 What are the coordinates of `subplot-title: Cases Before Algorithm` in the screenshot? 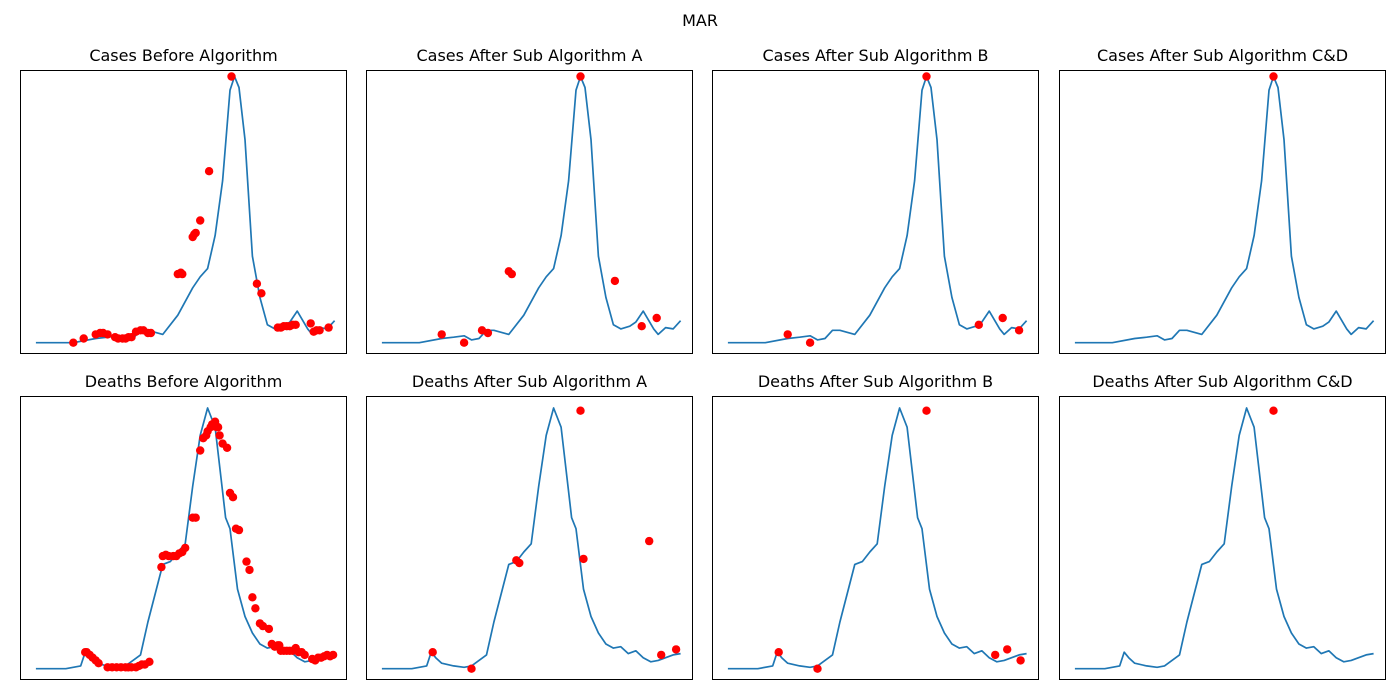 It's located at (183, 55).